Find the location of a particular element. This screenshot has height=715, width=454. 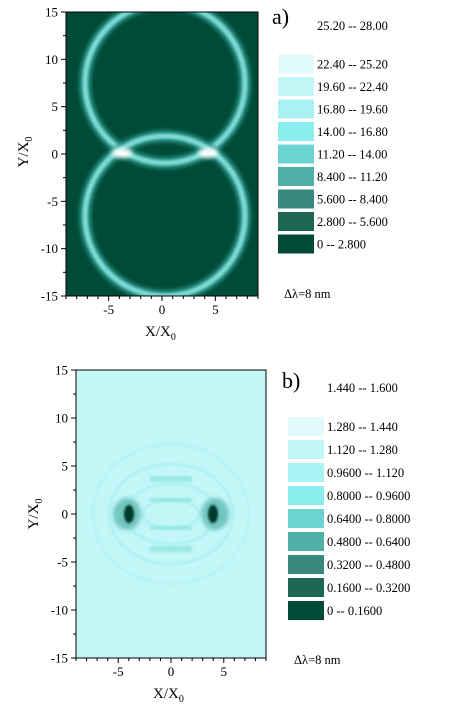

legend-label-a-8: 2.800 -- 5.600 is located at coordinates (352, 222).